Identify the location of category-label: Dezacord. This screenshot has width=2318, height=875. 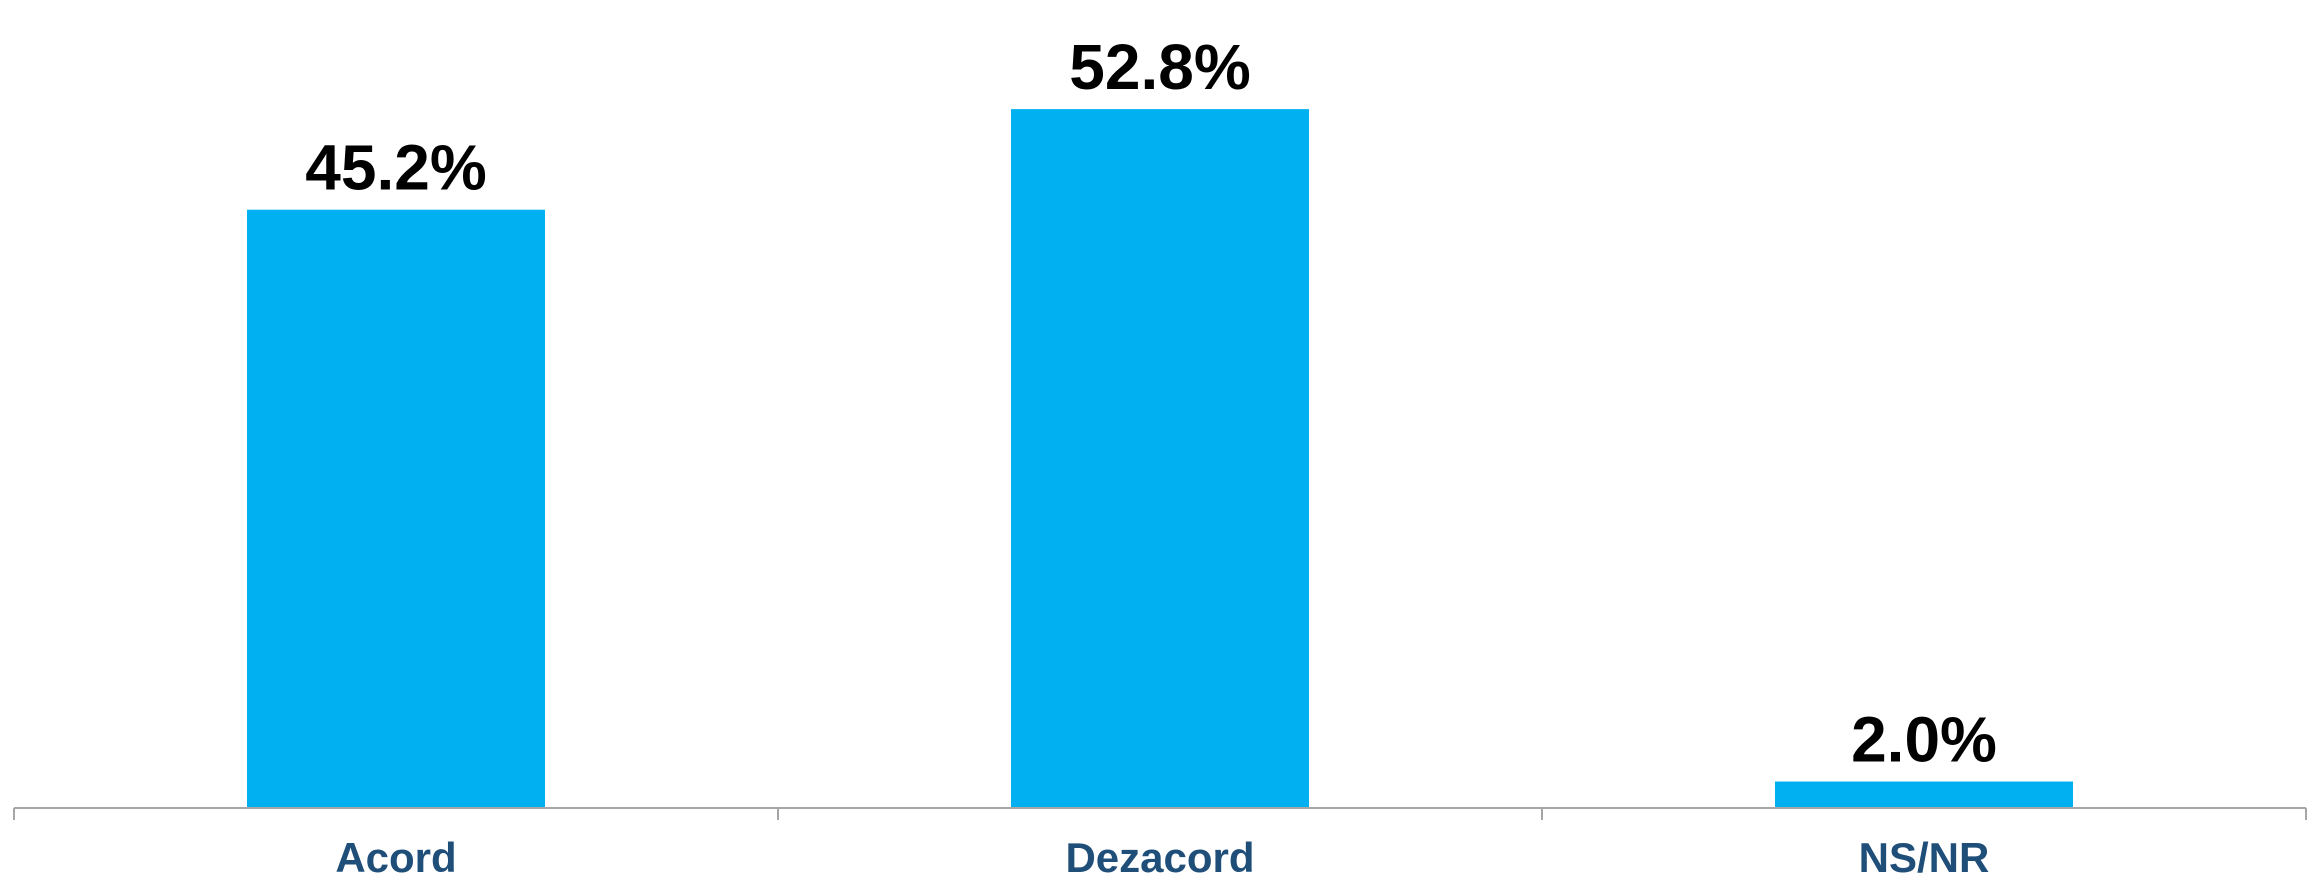
(1159, 854).